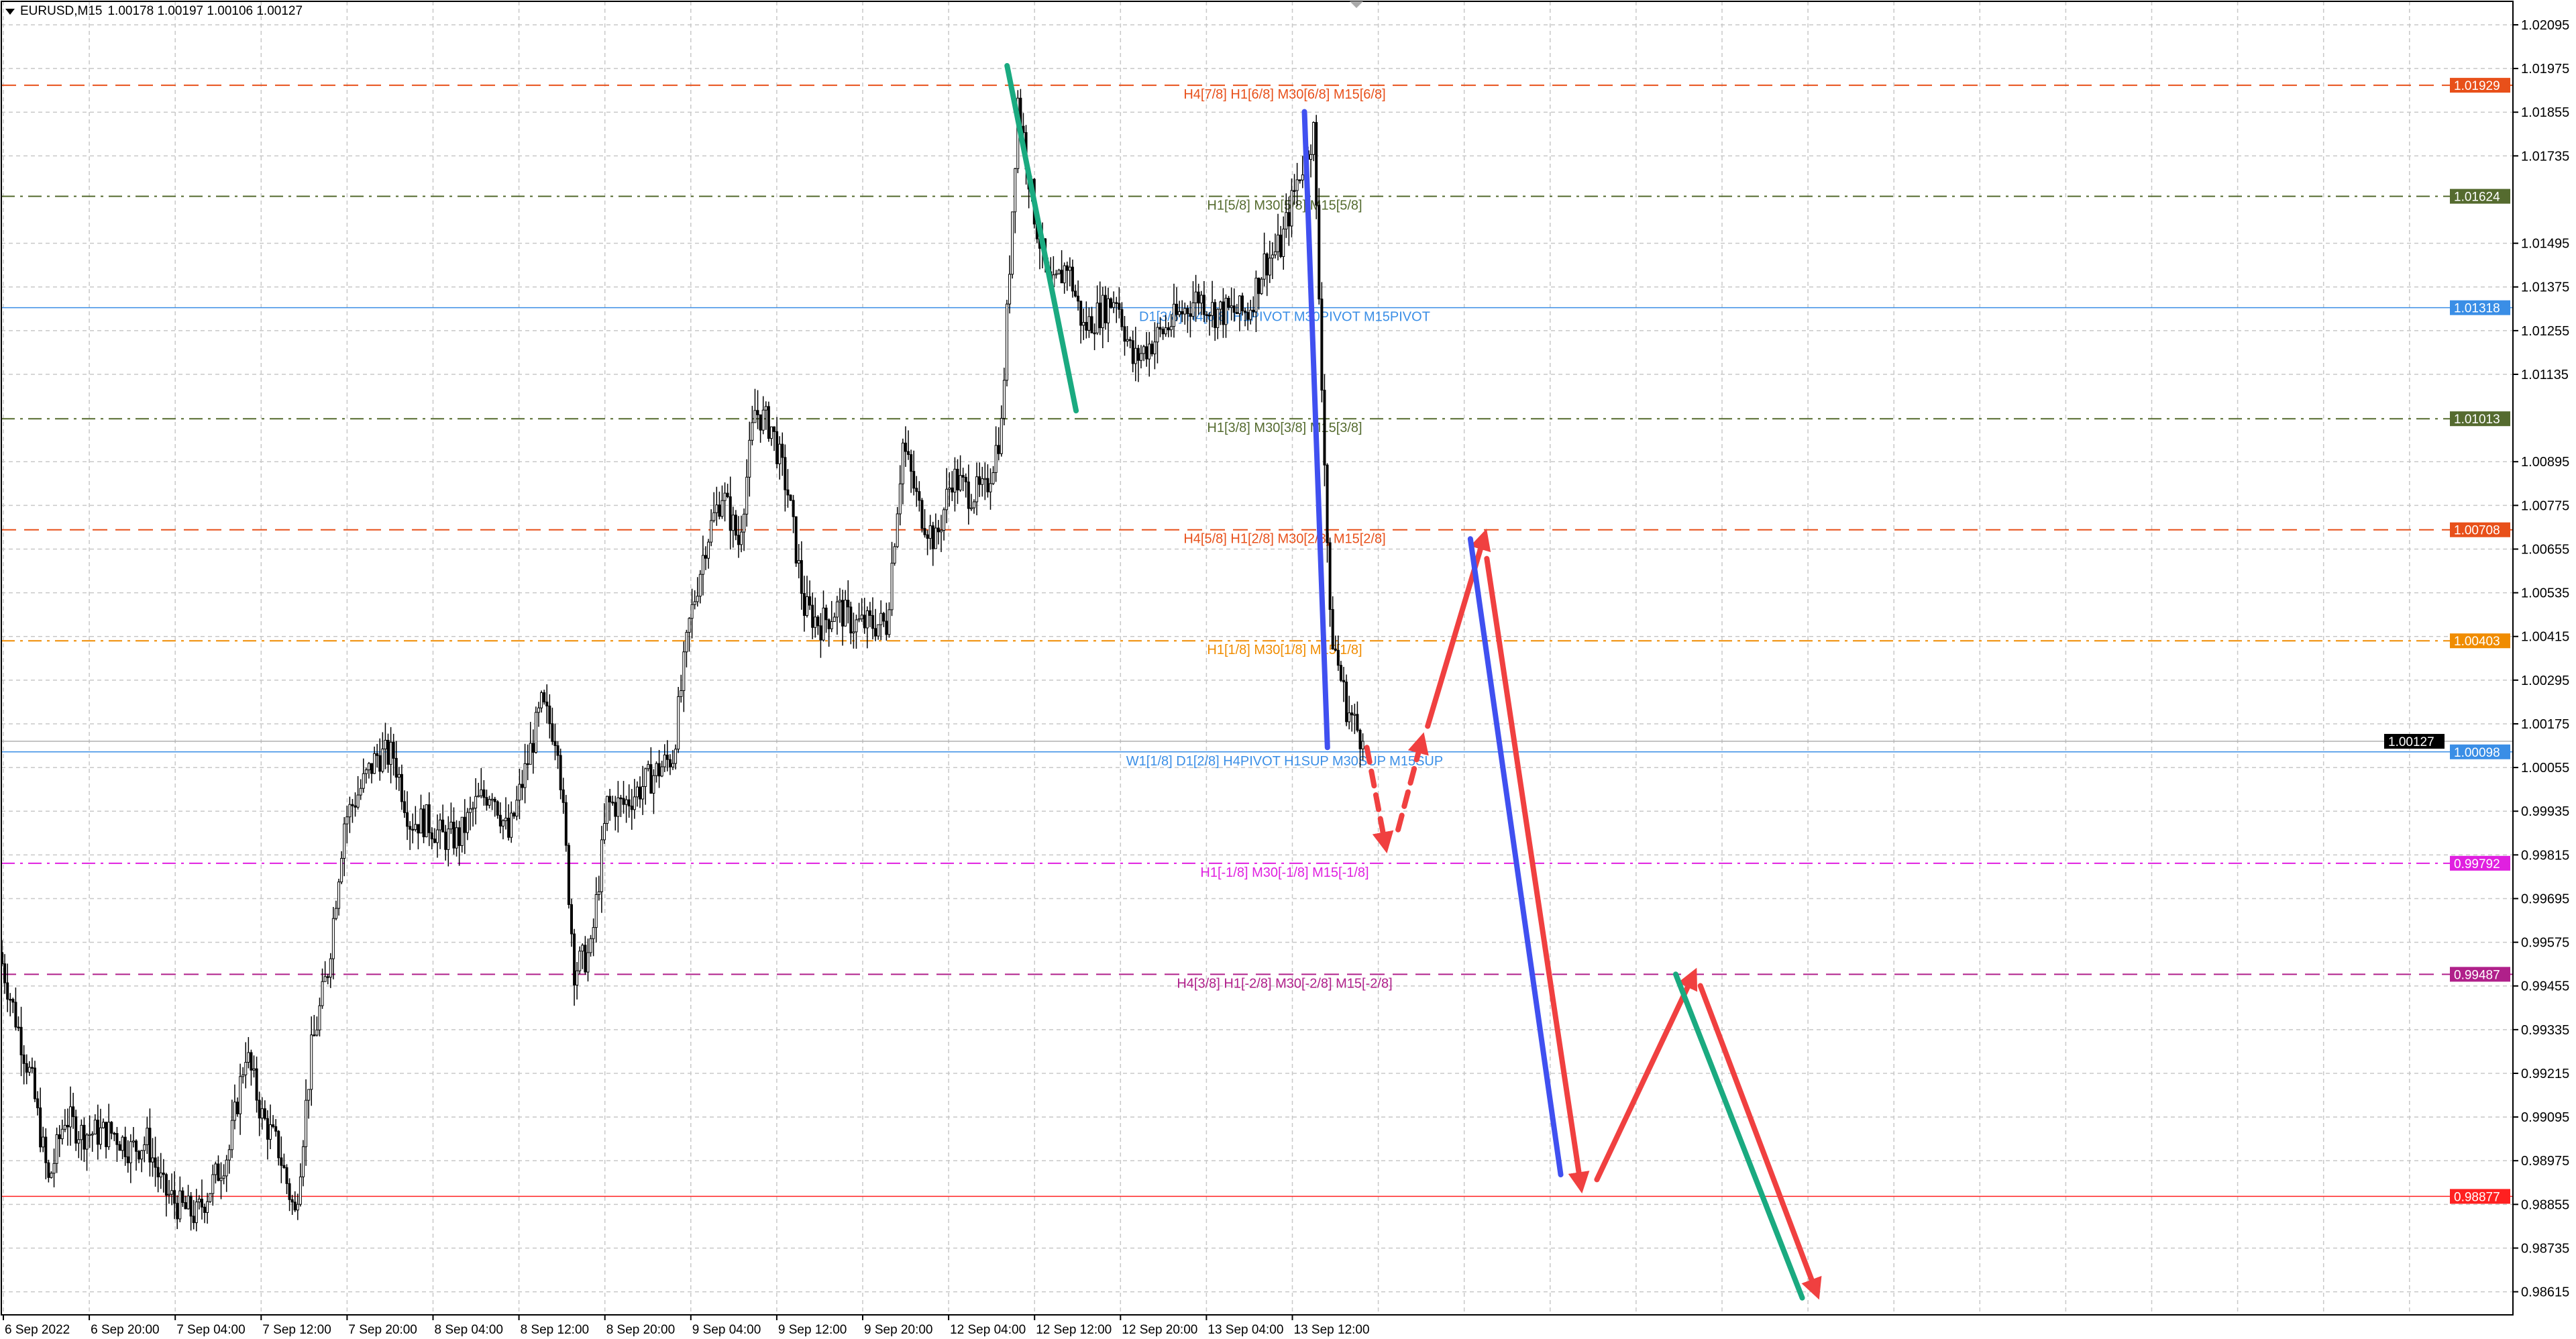 The height and width of the screenshot is (1339, 2576). I want to click on price-tag-label: 1.01318, so click(2477, 309).